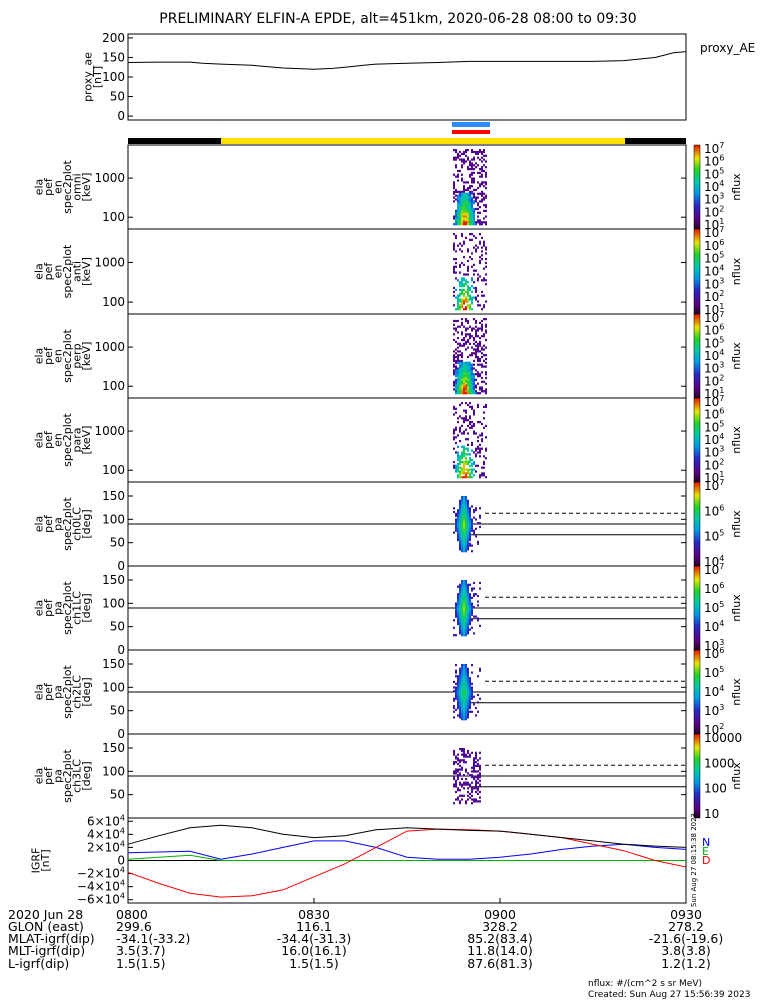 The width and height of the screenshot is (775, 1000). What do you see at coordinates (714, 653) in the screenshot?
I see `colorbar-tick-label: 106` at bounding box center [714, 653].